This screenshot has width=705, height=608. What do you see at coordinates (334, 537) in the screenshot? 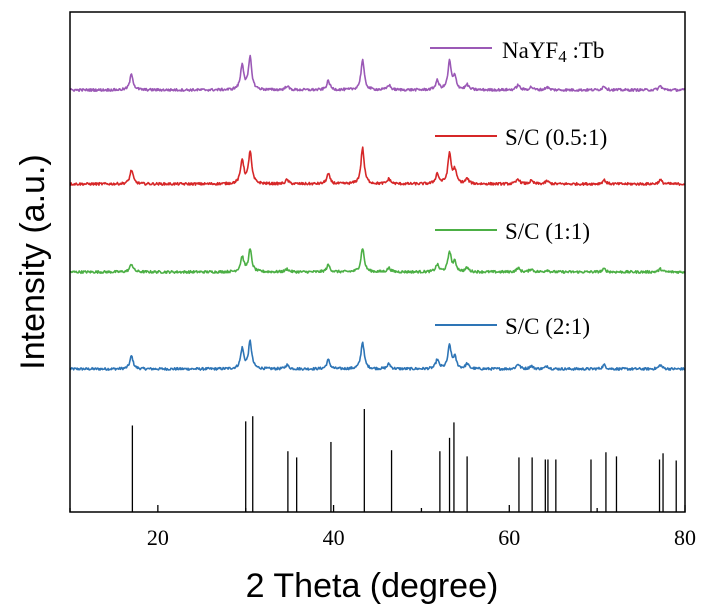
I see `x-tick-label: 40` at bounding box center [334, 537].